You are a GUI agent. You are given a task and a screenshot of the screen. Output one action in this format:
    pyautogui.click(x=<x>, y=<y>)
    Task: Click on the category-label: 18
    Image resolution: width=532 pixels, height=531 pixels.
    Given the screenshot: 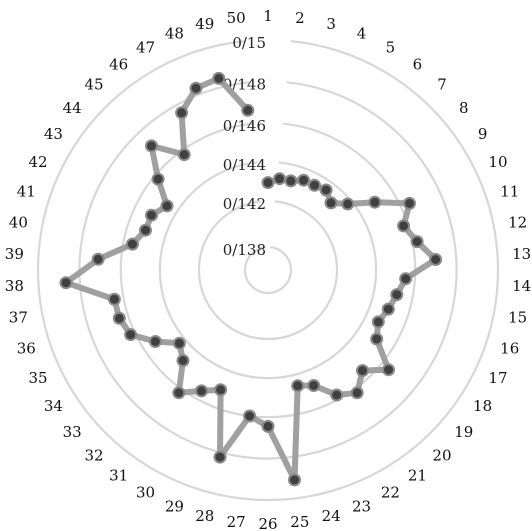 What is the action you would take?
    pyautogui.click(x=482, y=406)
    